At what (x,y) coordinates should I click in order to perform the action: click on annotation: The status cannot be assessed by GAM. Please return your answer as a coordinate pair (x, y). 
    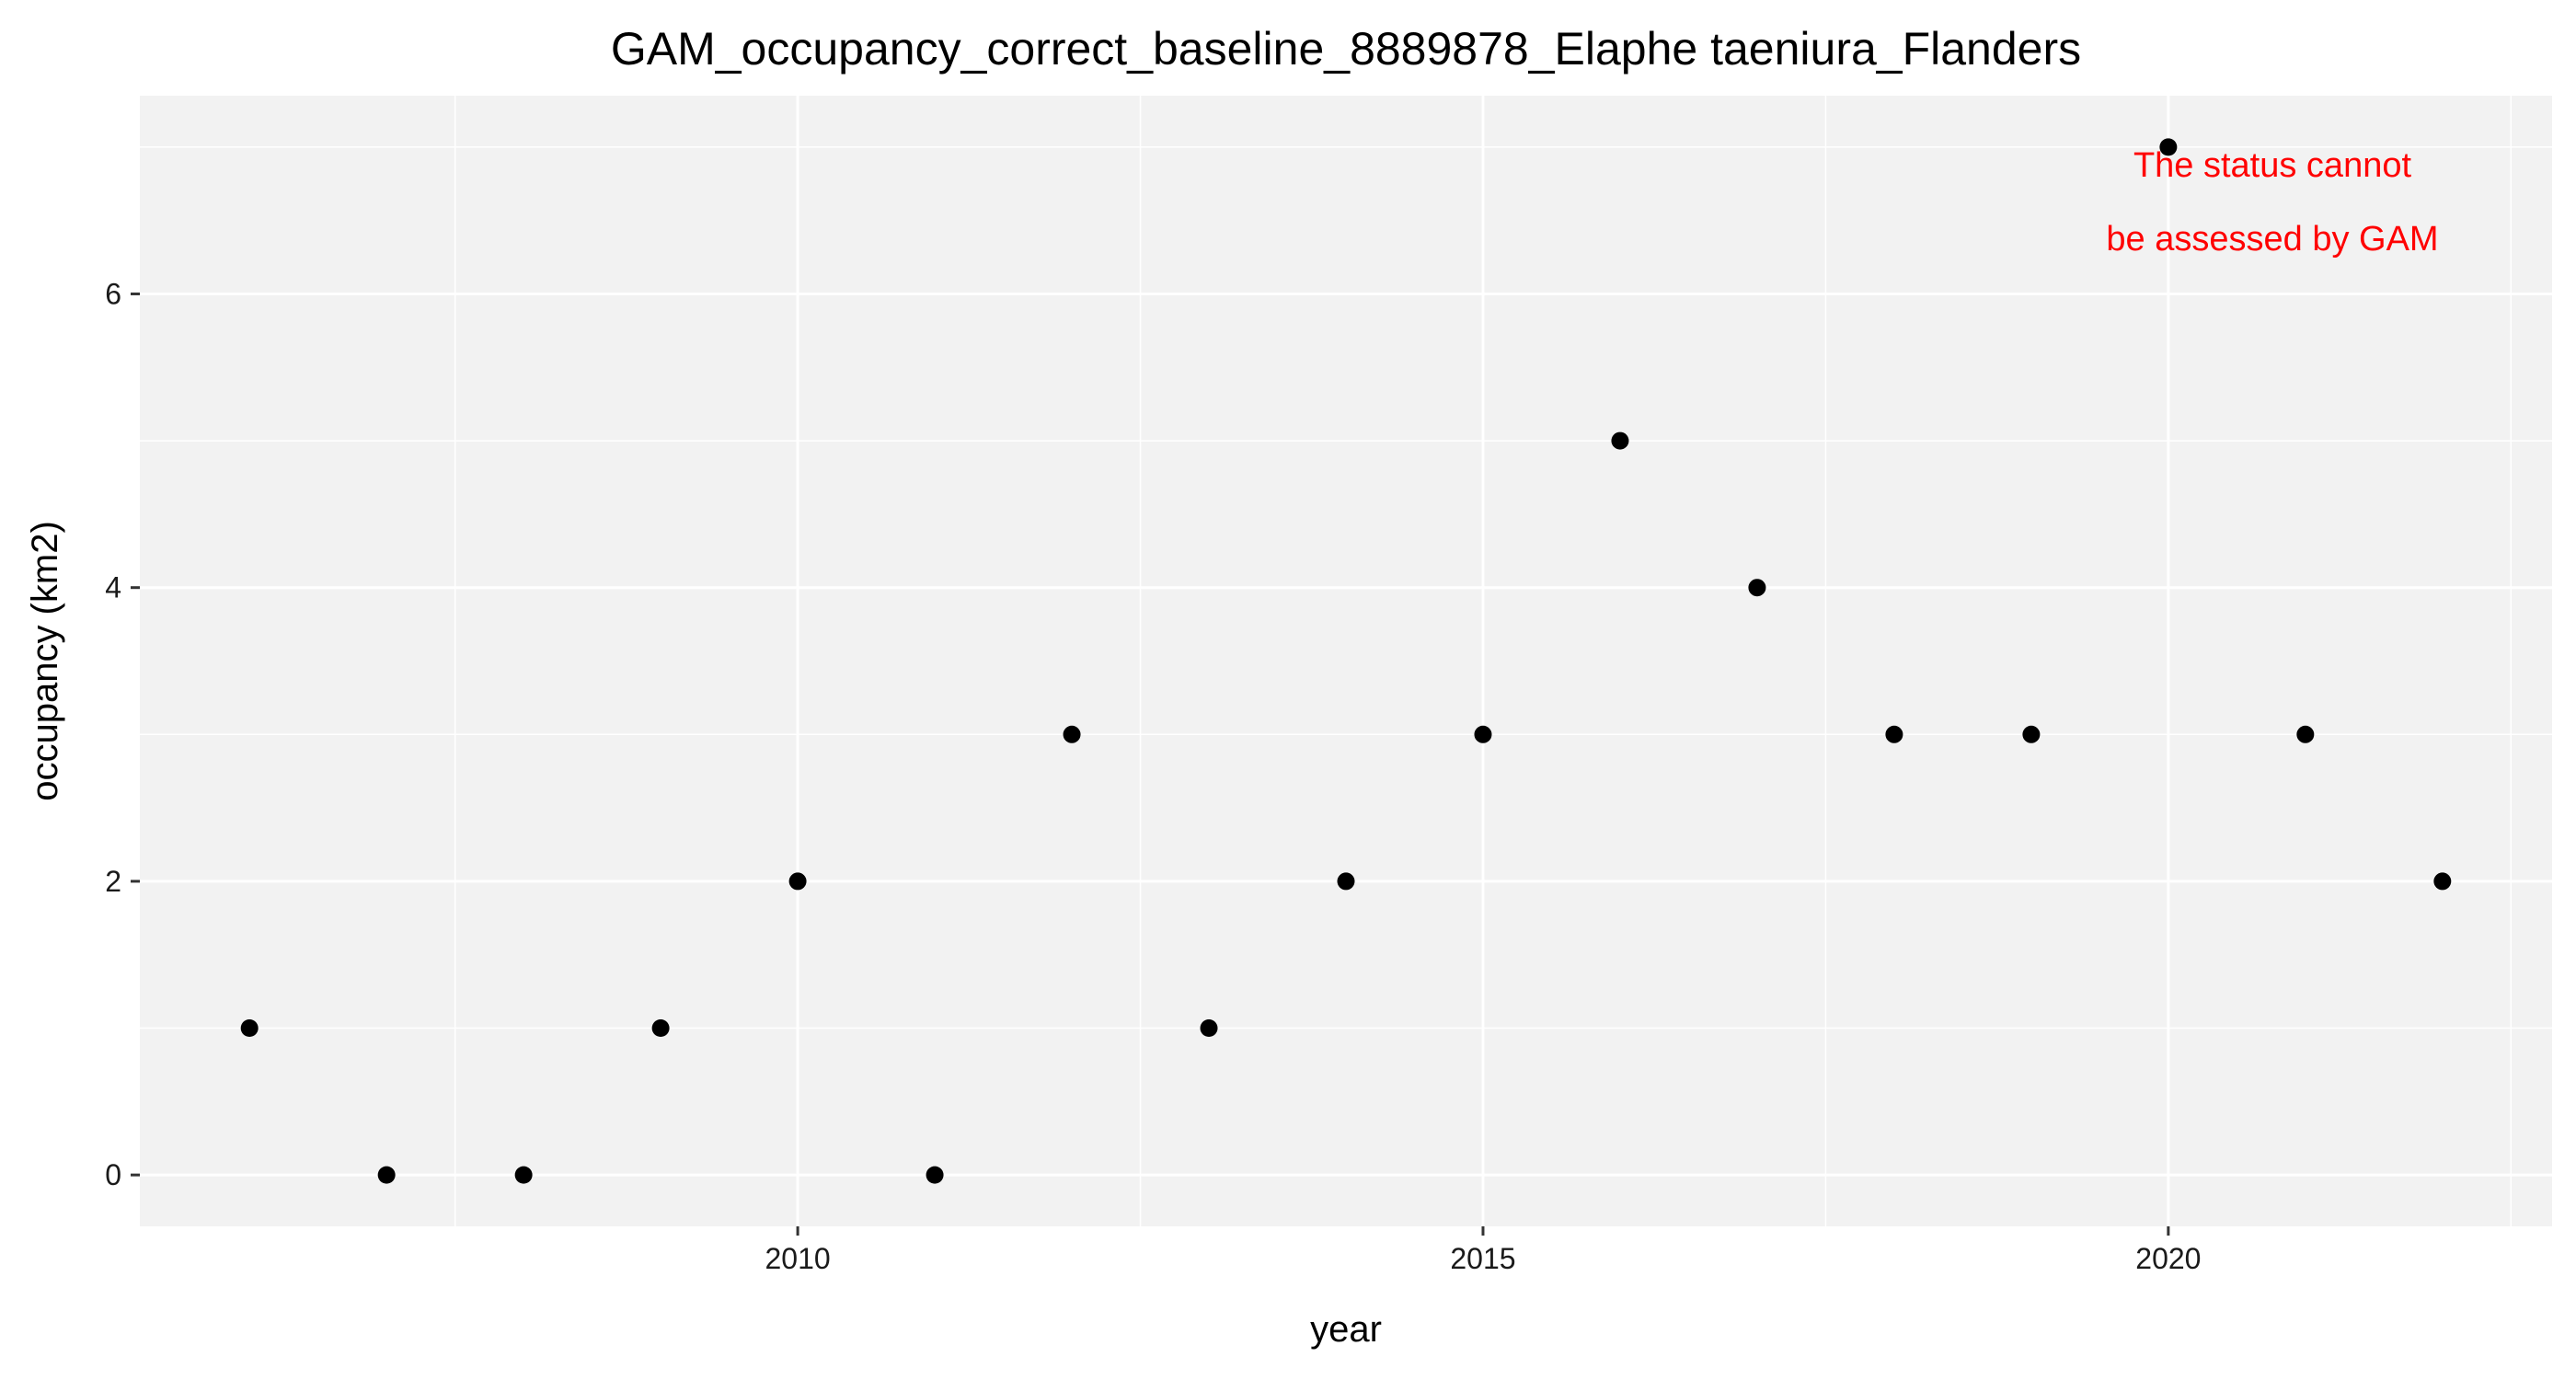
    Looking at the image, I should click on (2272, 202).